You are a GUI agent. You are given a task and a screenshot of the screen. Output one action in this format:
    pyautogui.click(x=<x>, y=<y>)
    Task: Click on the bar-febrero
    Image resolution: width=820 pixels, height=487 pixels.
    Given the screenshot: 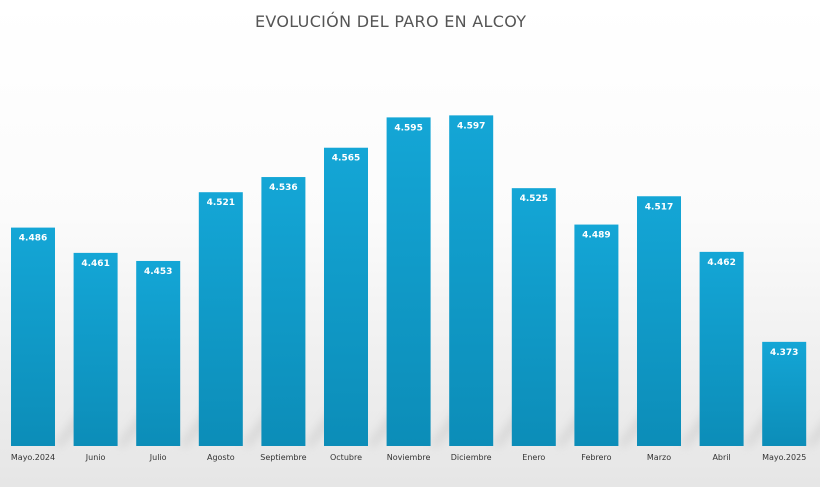 What is the action you would take?
    pyautogui.click(x=596, y=335)
    